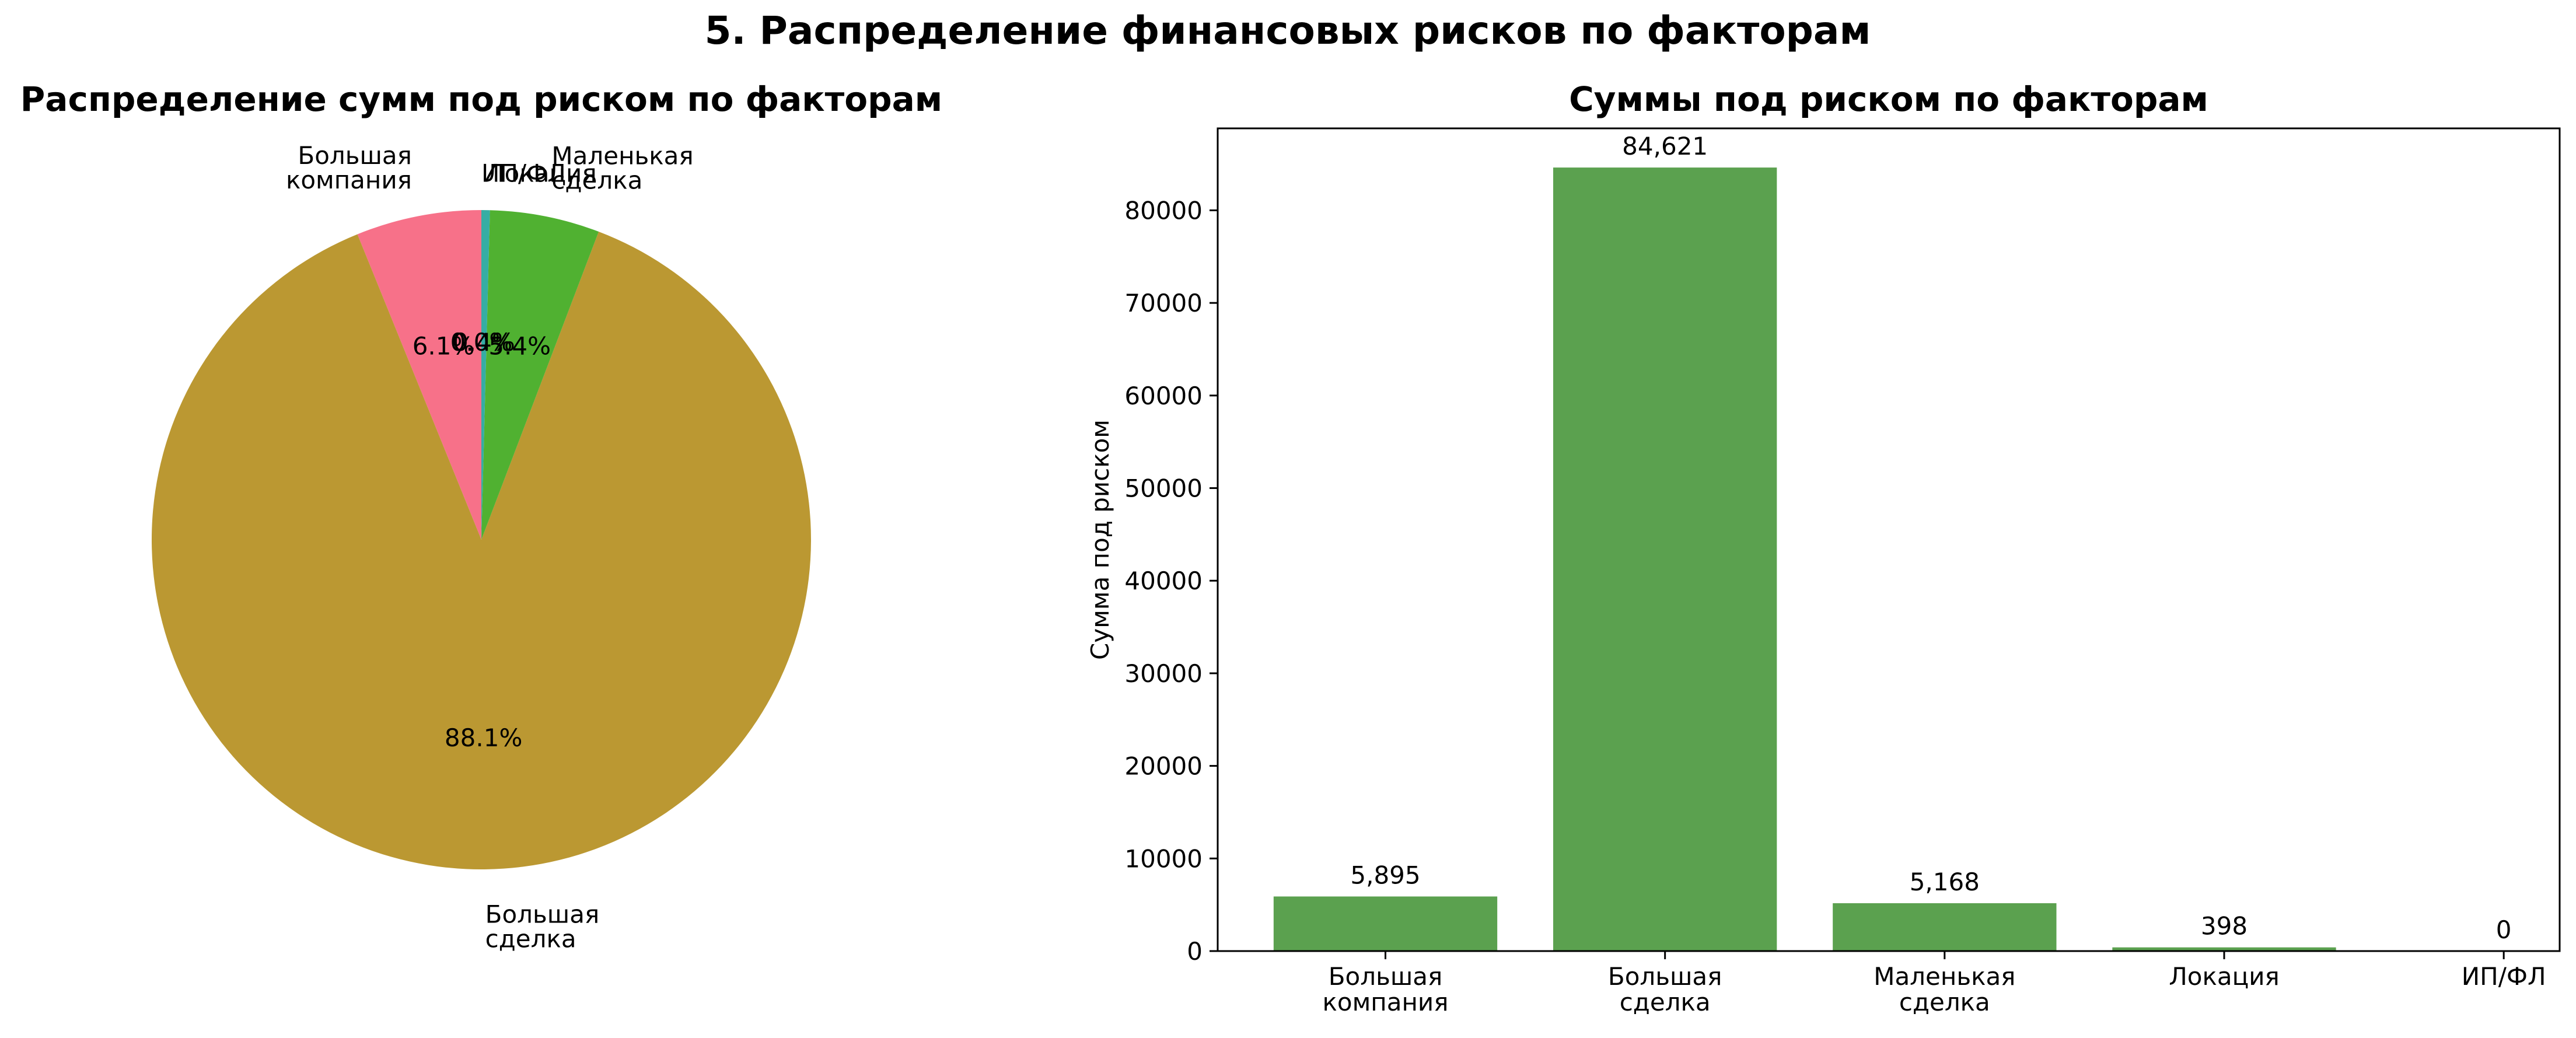  I want to click on pie-percent-маленькая-сделка: 5.4%, so click(519, 345).